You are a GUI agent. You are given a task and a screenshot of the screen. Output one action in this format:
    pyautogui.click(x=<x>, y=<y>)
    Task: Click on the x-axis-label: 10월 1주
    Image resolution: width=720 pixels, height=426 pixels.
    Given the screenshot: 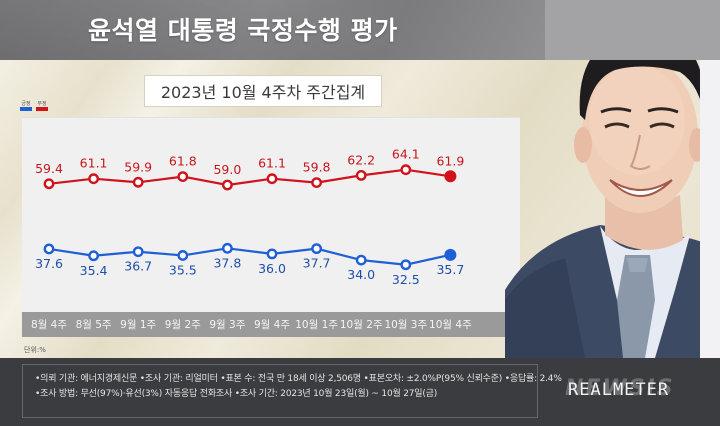 What is the action you would take?
    pyautogui.click(x=316, y=325)
    